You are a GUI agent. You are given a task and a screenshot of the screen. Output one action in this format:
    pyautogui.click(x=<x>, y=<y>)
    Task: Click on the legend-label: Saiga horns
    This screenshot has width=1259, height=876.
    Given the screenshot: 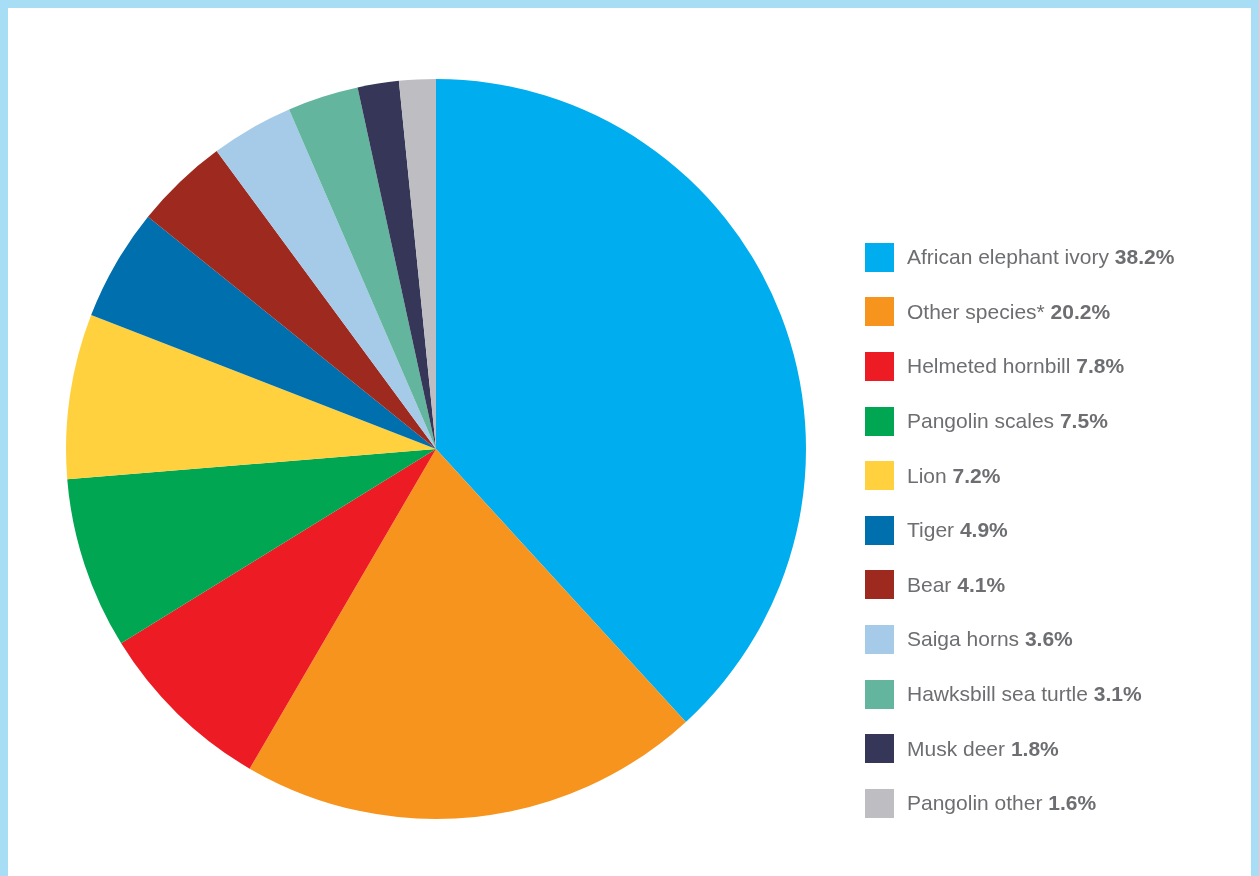 What is the action you would take?
    pyautogui.click(x=963, y=639)
    